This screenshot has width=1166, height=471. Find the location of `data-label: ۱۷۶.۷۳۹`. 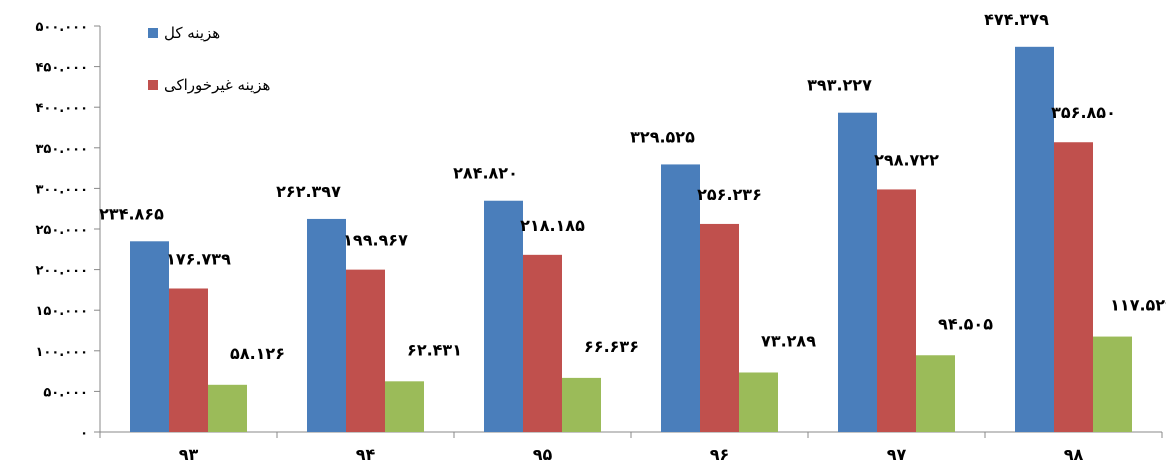

data-label: ۱۷۶.۷۳۹ is located at coordinates (198, 258).